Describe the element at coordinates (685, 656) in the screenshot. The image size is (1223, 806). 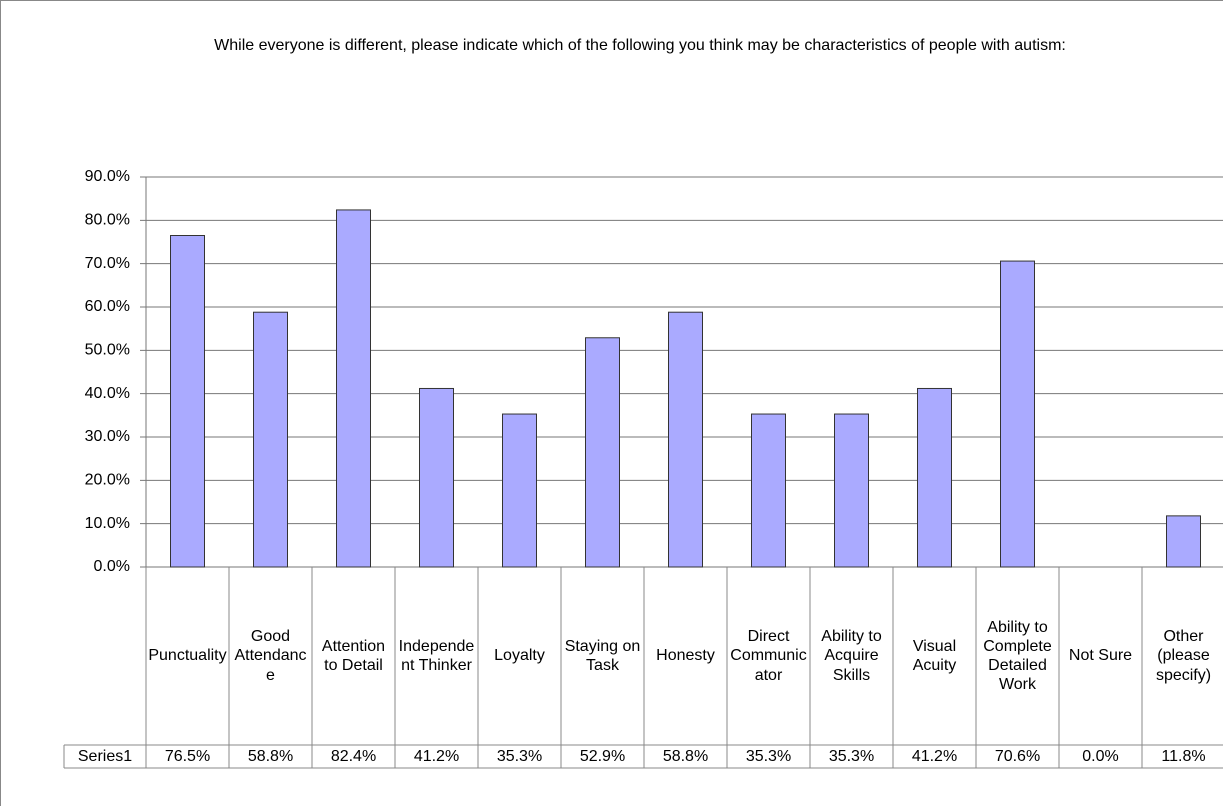
I see `x-tick-label: Honesty` at that location.